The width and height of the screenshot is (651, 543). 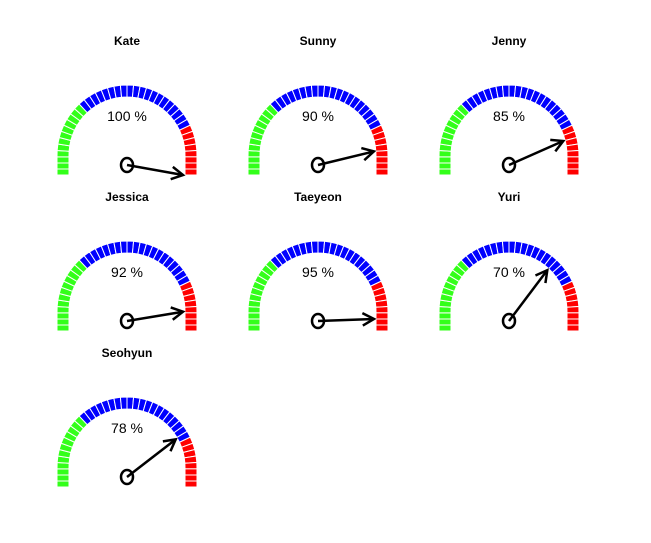 I want to click on gauge-value-label: 92 %, so click(x=127, y=272).